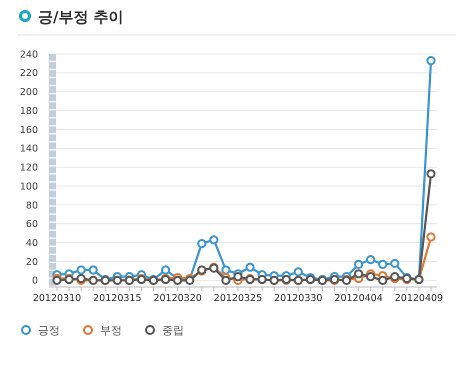 The height and width of the screenshot is (378, 470). What do you see at coordinates (29, 149) in the screenshot?
I see `y-tick-label: 140` at bounding box center [29, 149].